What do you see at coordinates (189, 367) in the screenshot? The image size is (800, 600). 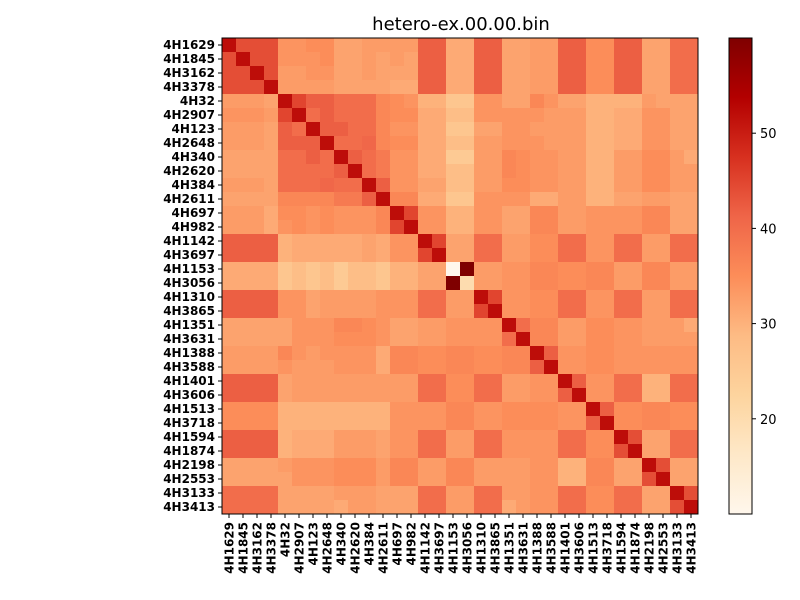 I see `y-tick-label: 4H3588` at bounding box center [189, 367].